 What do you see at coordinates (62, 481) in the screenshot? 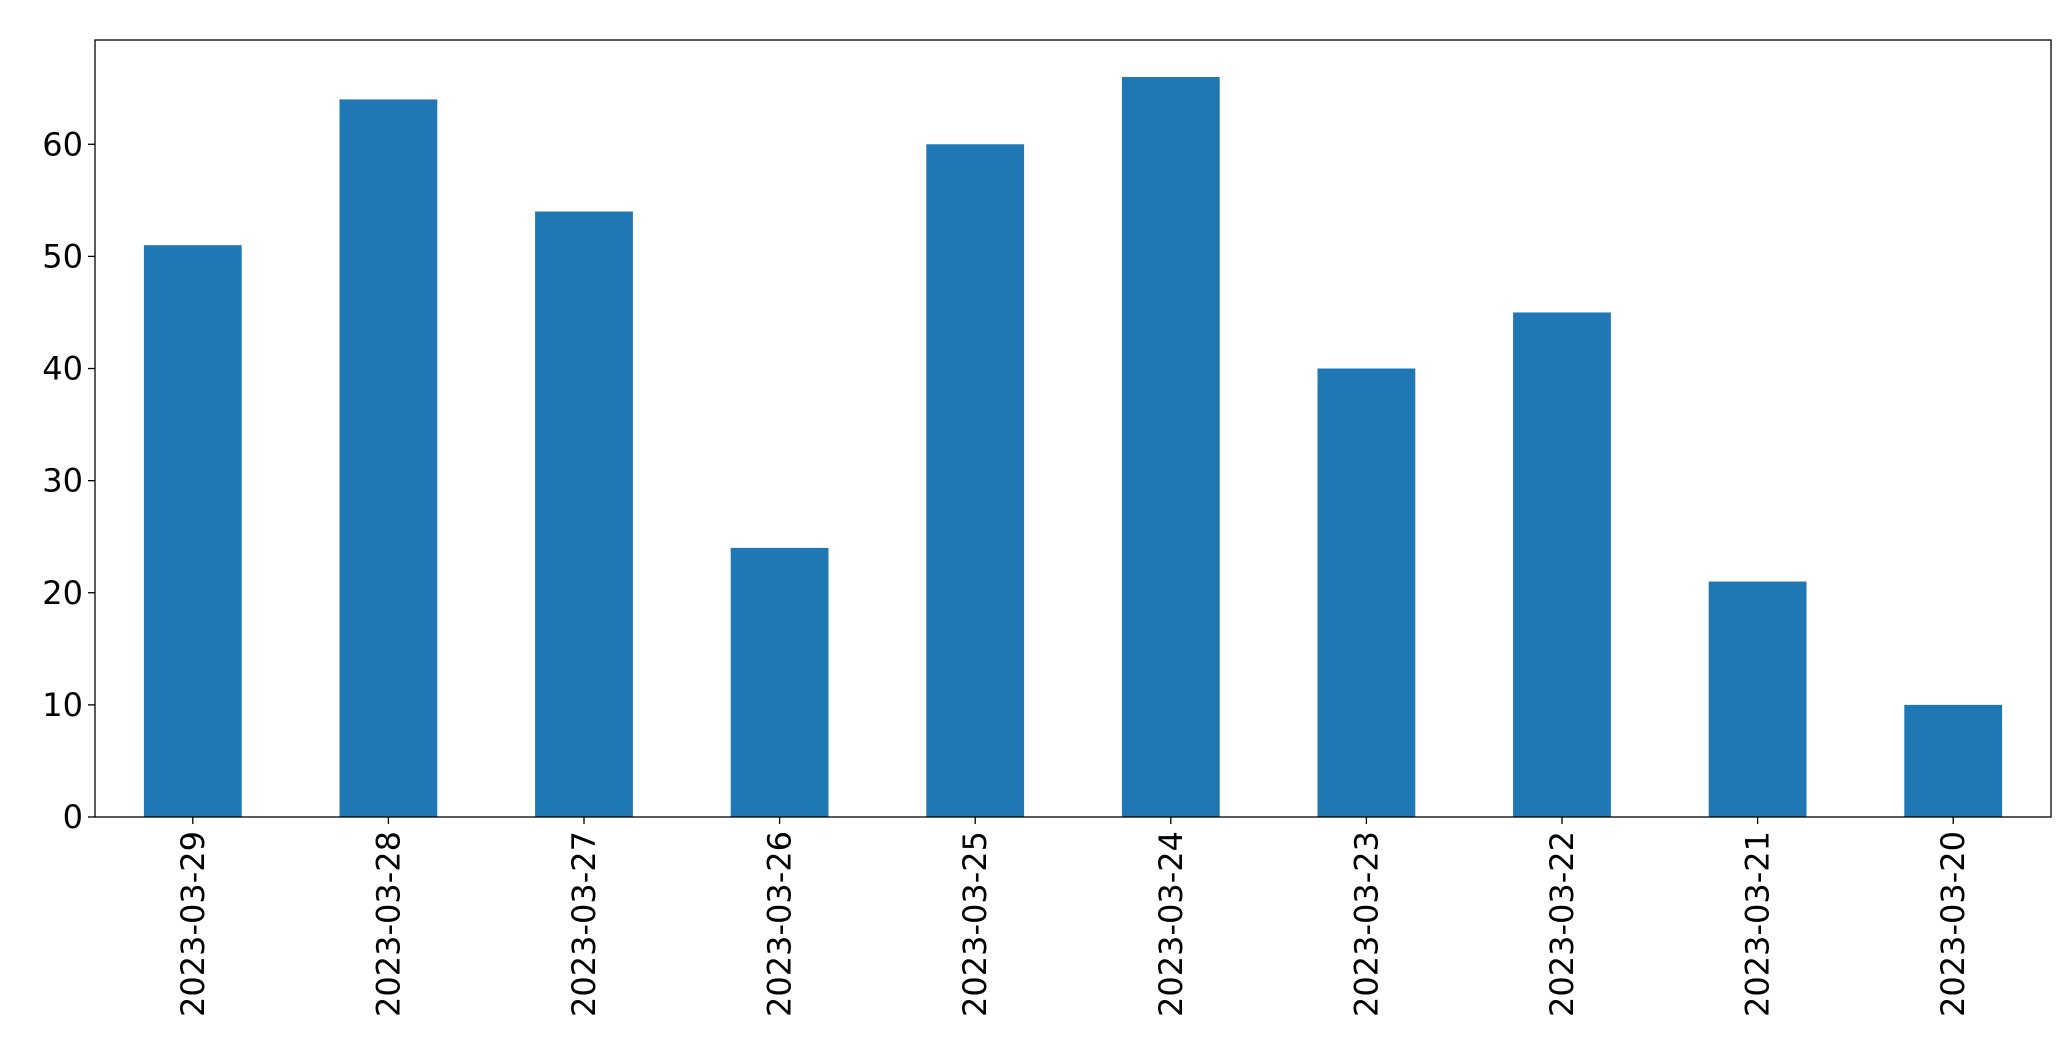
I see `y-tick-label: 30` at bounding box center [62, 481].